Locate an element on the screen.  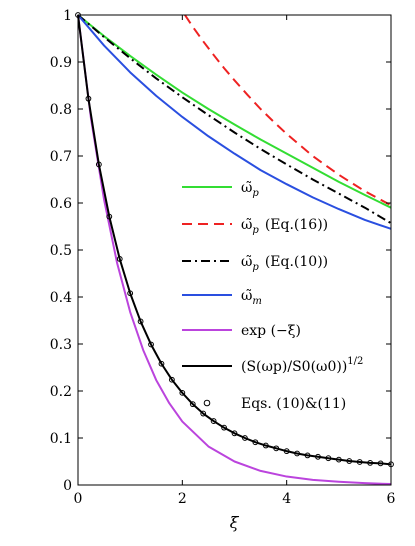
legend-label-extra: 1/2 is located at coordinates (355, 361).